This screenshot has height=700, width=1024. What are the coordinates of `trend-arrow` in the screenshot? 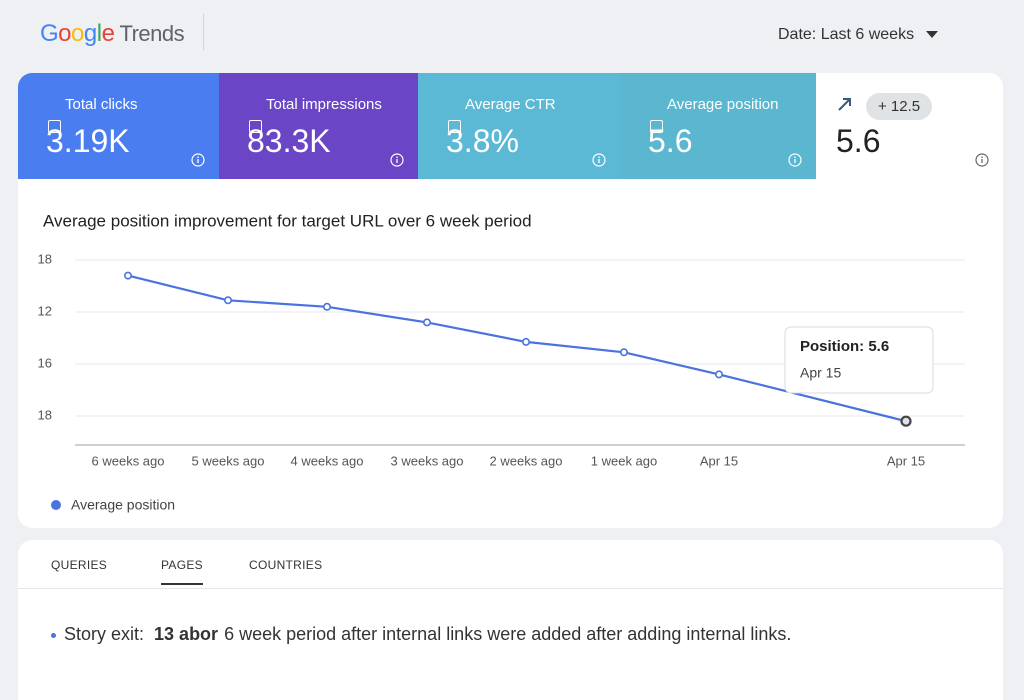 It's located at (844, 104).